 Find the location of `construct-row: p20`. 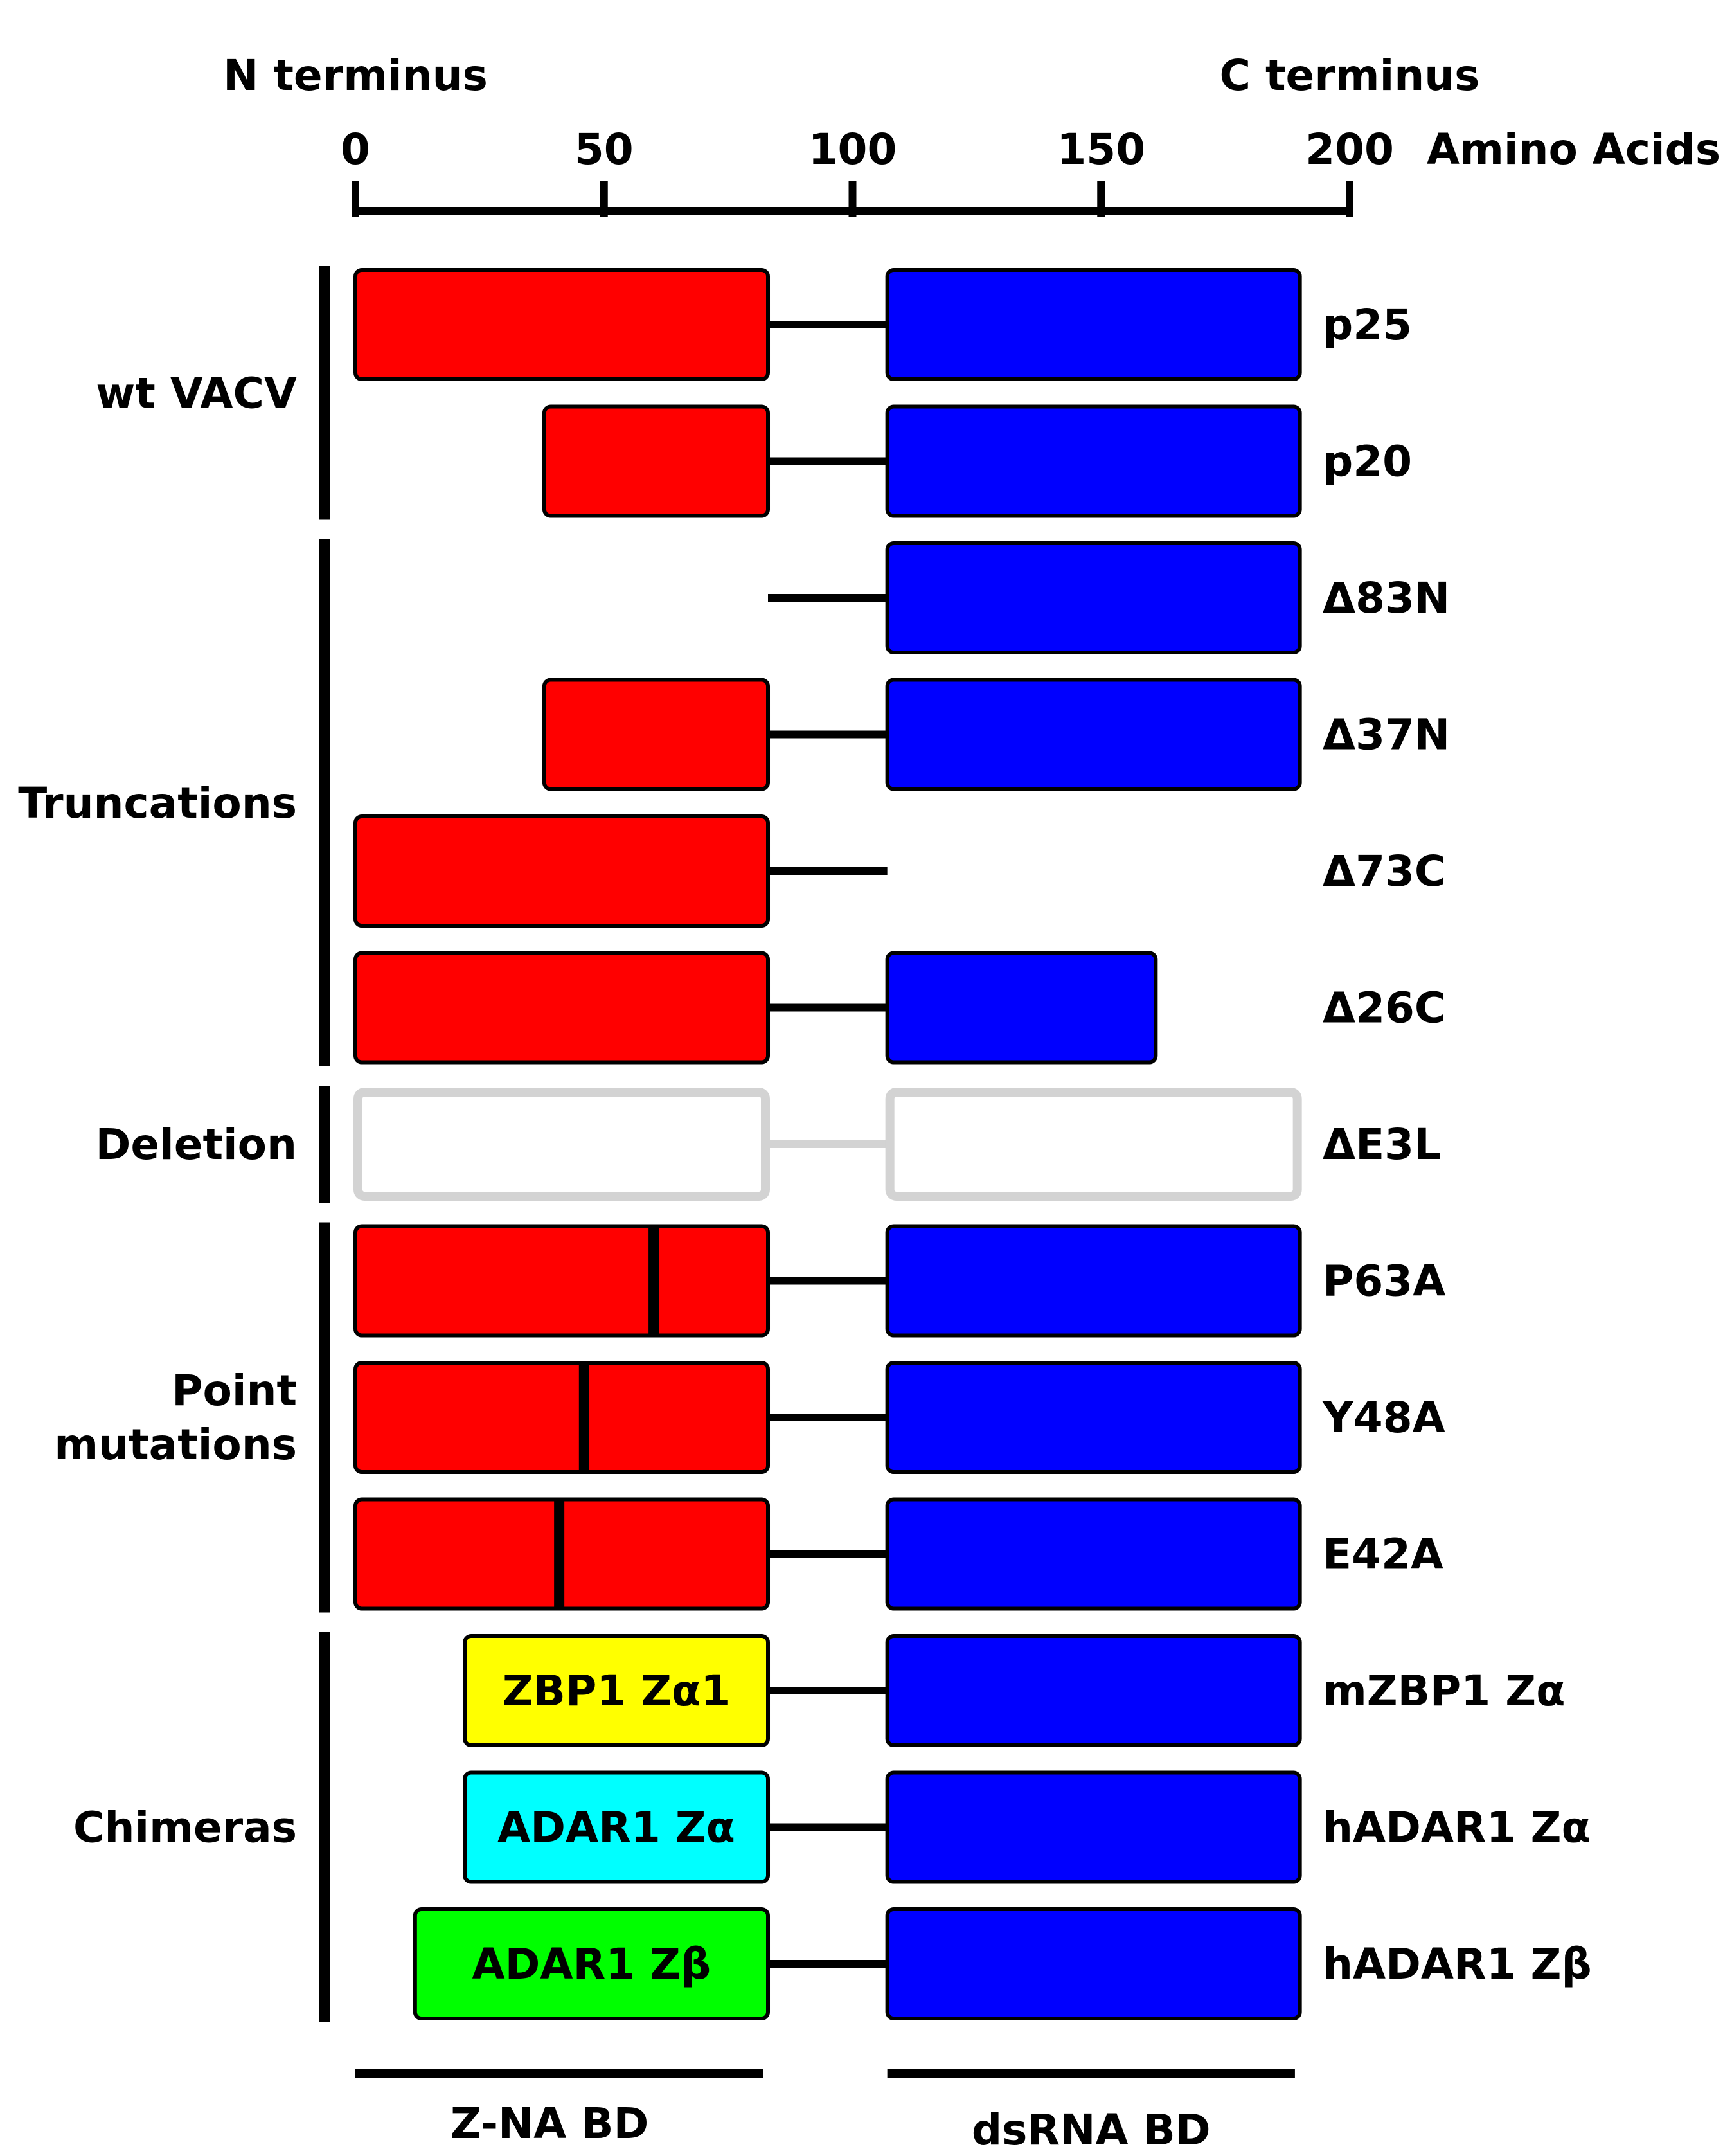

construct-row: p20 is located at coordinates (977, 461).